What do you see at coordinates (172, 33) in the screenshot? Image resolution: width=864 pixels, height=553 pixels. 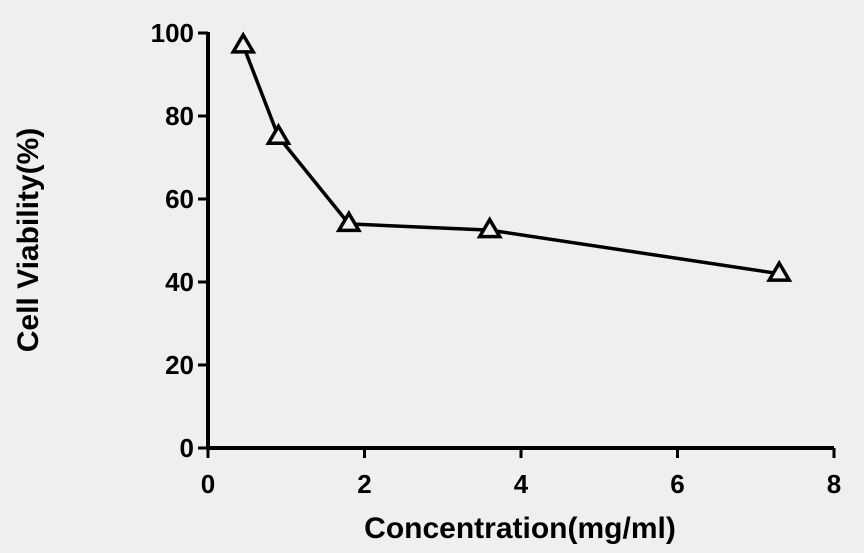 I see `y-tick-label: 100` at bounding box center [172, 33].